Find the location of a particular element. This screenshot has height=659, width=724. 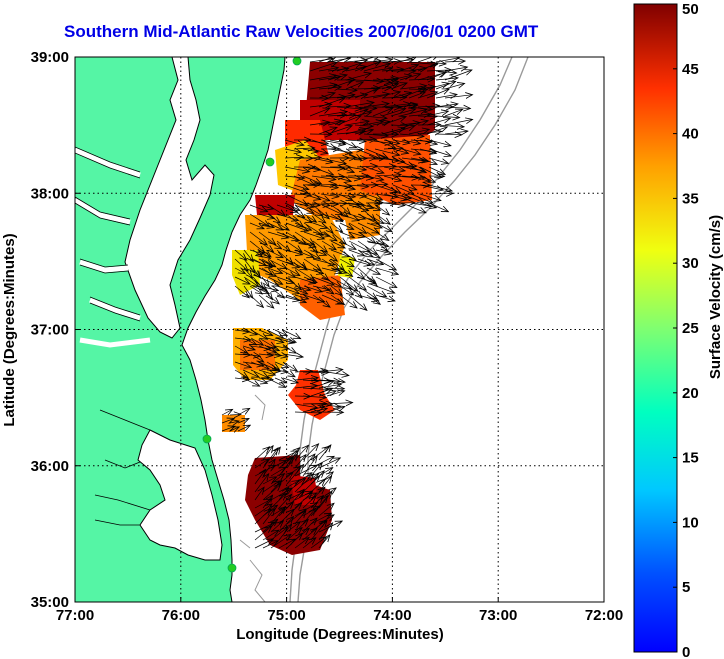

chesapeake-bay is located at coordinates (169, 198).